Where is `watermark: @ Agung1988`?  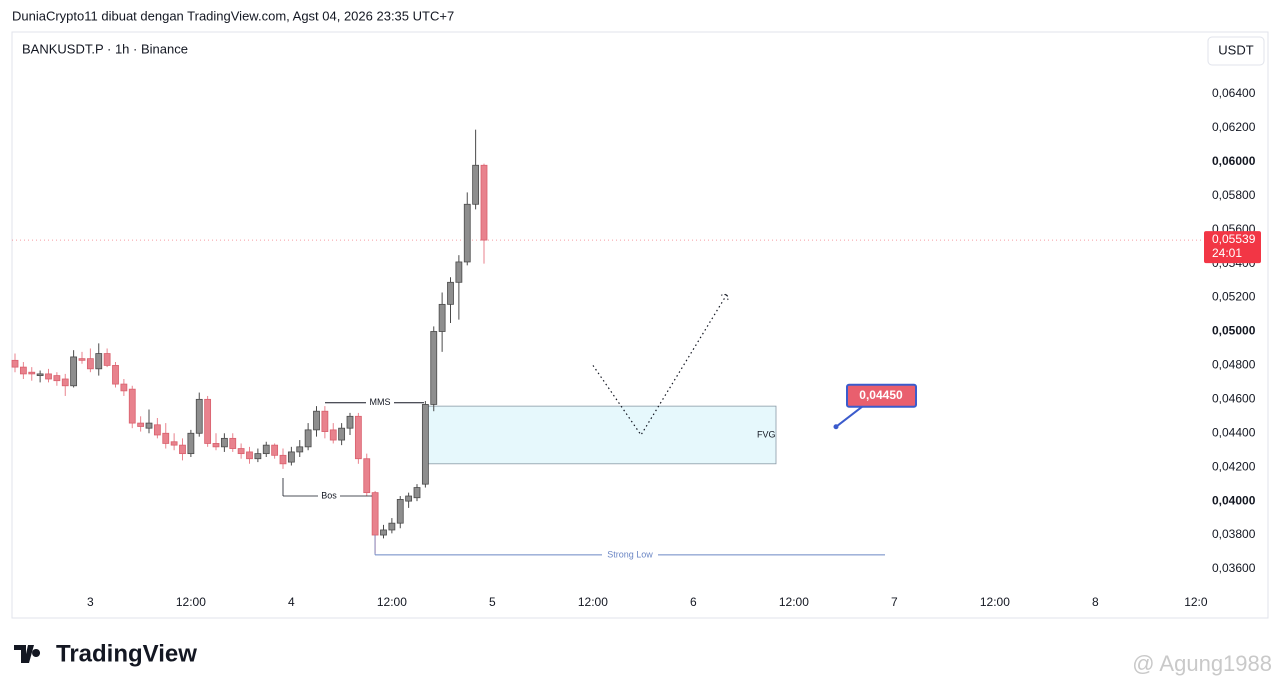
watermark: @ Agung1988 is located at coordinates (1202, 663).